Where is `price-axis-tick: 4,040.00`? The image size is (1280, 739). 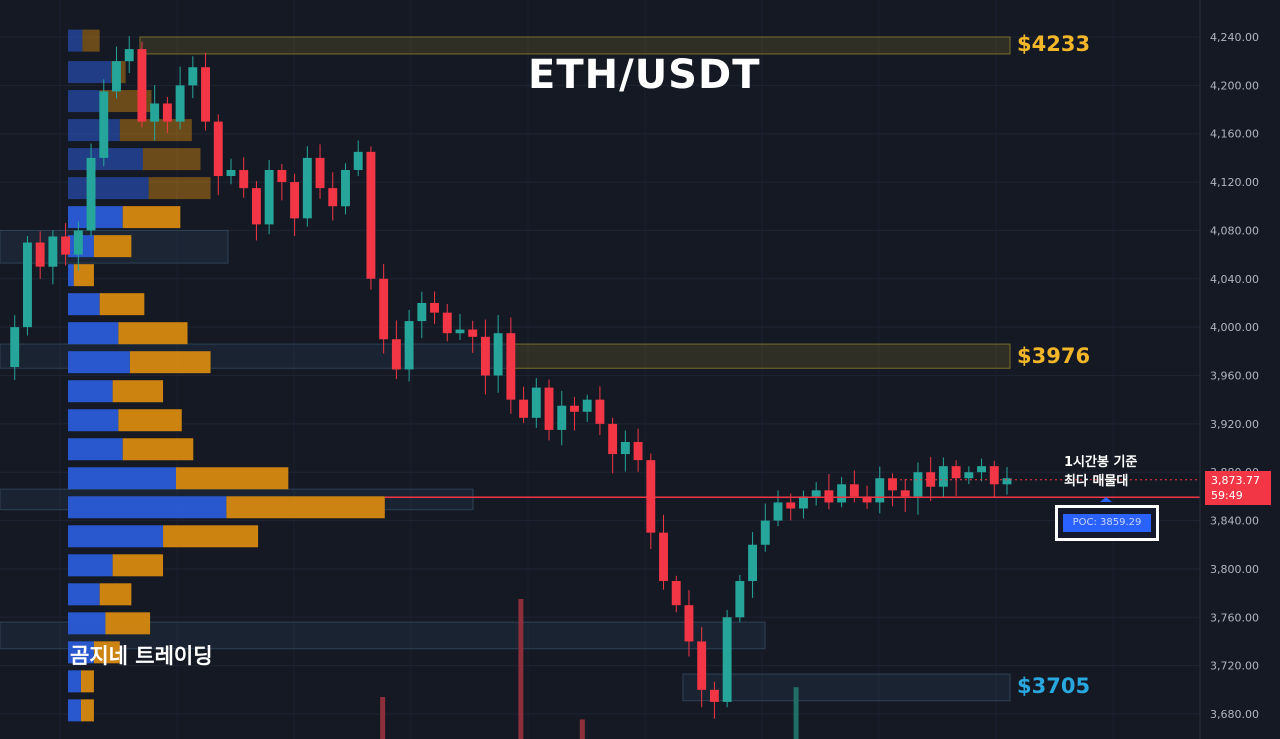 price-axis-tick: 4,040.00 is located at coordinates (1234, 279).